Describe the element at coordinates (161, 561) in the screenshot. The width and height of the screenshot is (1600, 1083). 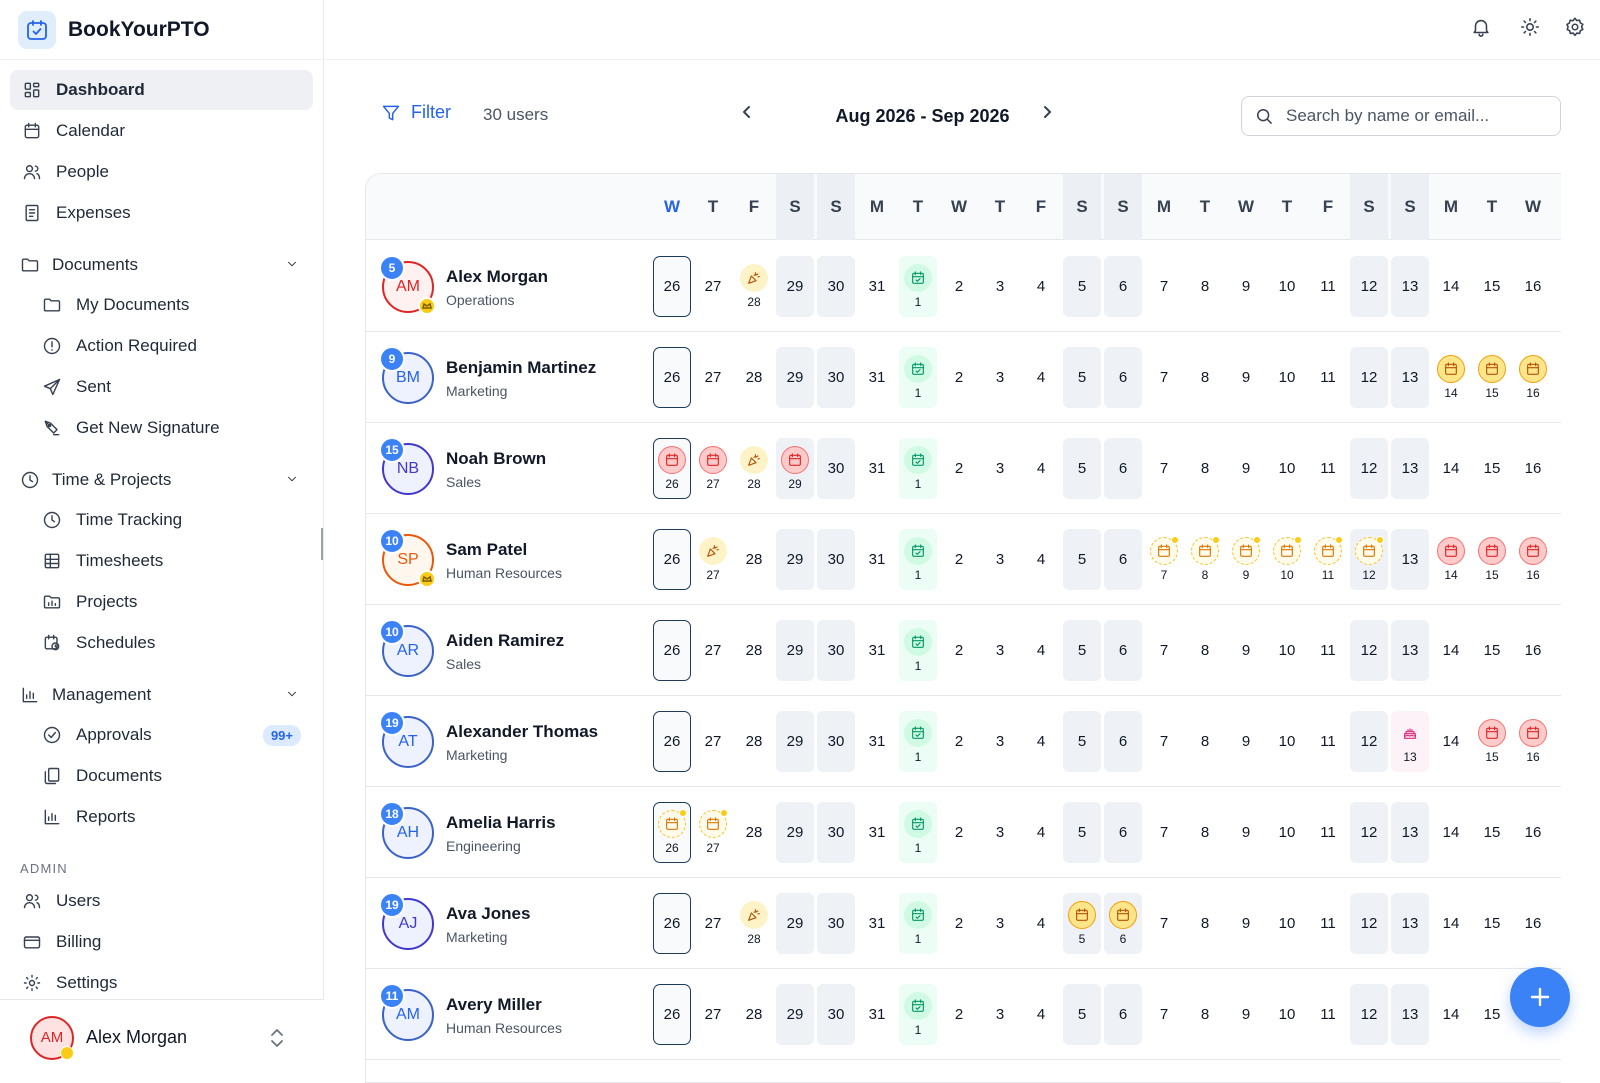
I see `sidebar-item-timesheets: Timesheets` at that location.